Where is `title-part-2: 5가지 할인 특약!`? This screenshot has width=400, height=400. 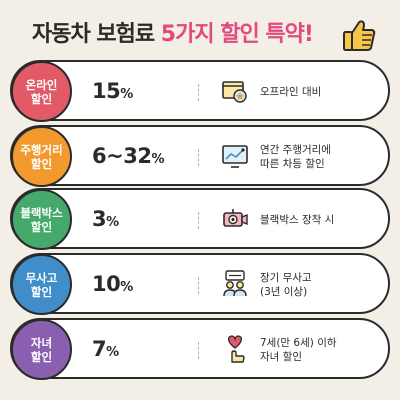
title-part-2: 5가지 할인 특약! is located at coordinates (237, 34).